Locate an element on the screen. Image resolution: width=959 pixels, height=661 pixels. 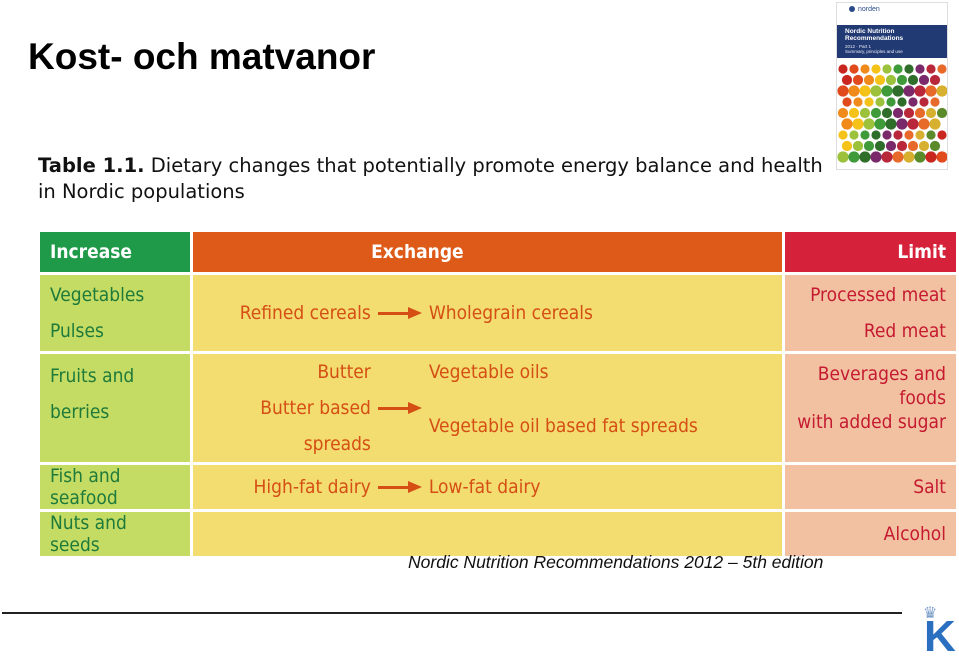
slide-title: Kost- och matvanor is located at coordinates (202, 56).